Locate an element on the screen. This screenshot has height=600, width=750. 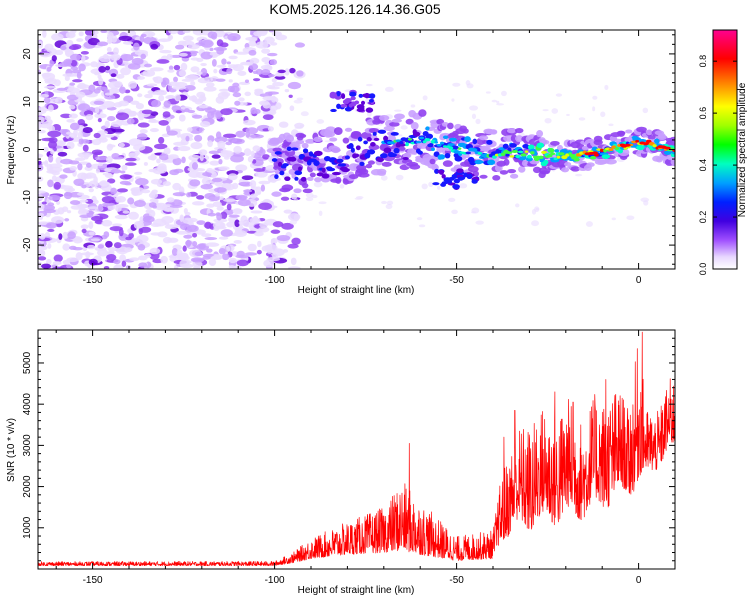
spectrogram-ylabel: Frequency (Hz) is located at coordinates (11, 150).